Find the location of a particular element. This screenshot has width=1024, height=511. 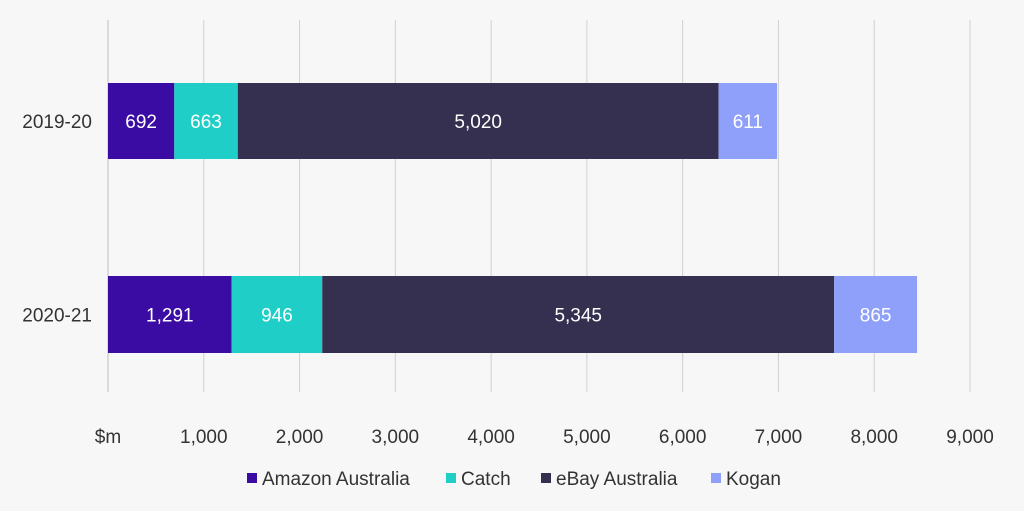

data-label-2019-20-amazon-australia: 692 is located at coordinates (141, 122).